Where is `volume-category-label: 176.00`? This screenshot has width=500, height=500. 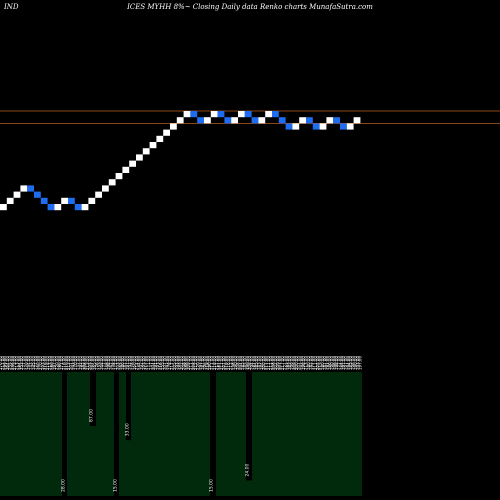 volume-category-label: 176.00 is located at coordinates (1, 363).